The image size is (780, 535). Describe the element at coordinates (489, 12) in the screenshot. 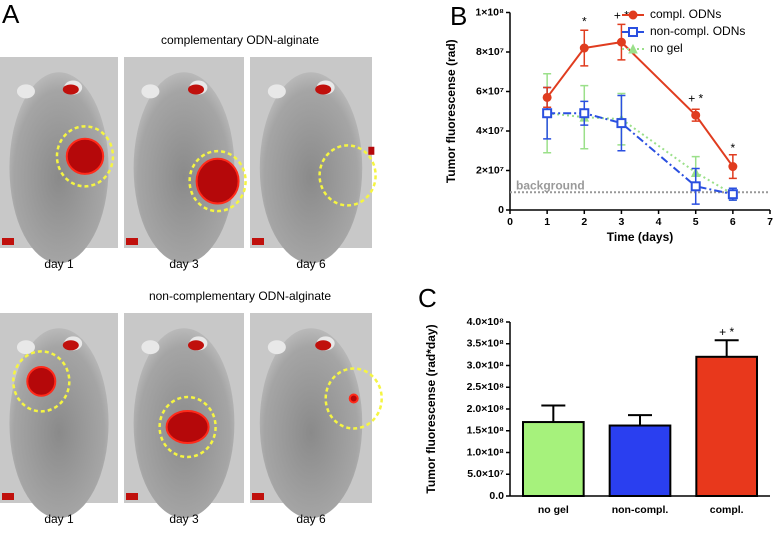

I see `y-tick-label: 1×10⁸` at that location.